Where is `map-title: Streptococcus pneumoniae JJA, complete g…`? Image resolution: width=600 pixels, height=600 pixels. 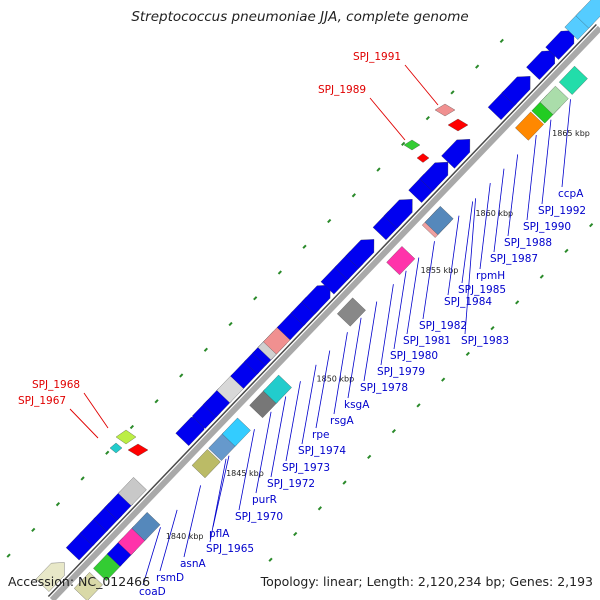 map-title: Streptococcus pneumoniae JJA, complete g… is located at coordinates (300, 17).